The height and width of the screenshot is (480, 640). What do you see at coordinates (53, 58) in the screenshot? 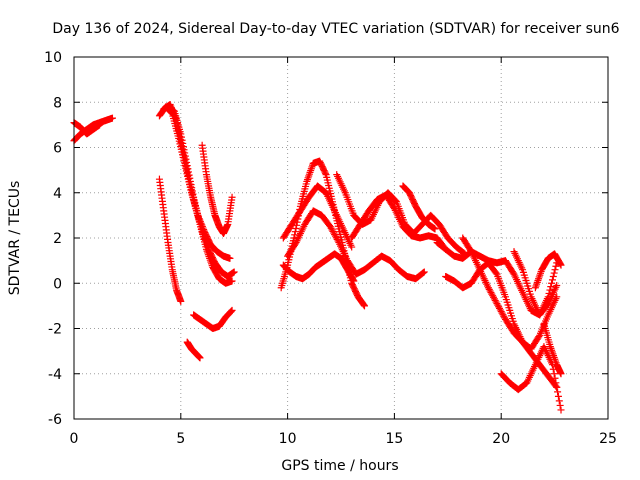
I see `y-tick-label: 10` at bounding box center [53, 58].